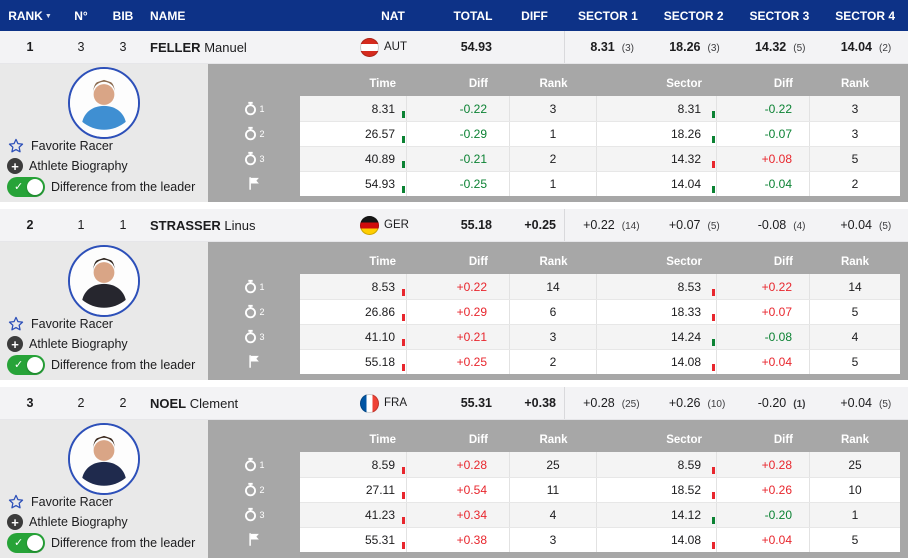 Image resolution: width=908 pixels, height=560 pixels. I want to click on split-row-1: 8.59 +0.28 25 8.59 +0.28 25, so click(600, 464).